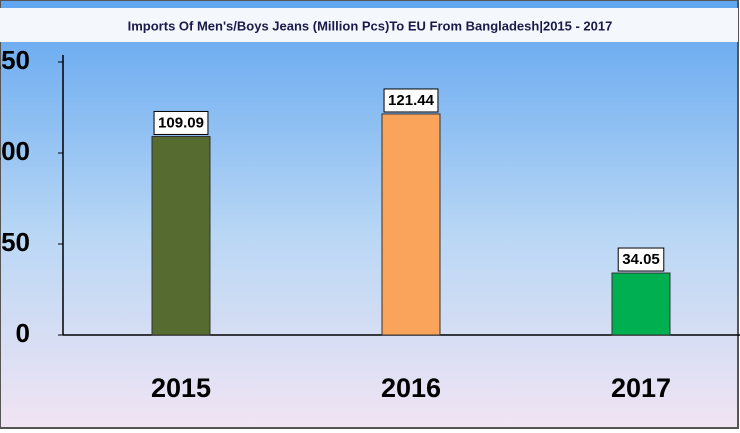 The height and width of the screenshot is (433, 740). Describe the element at coordinates (15, 151) in the screenshot. I see `y-tick-label: 100` at that location.